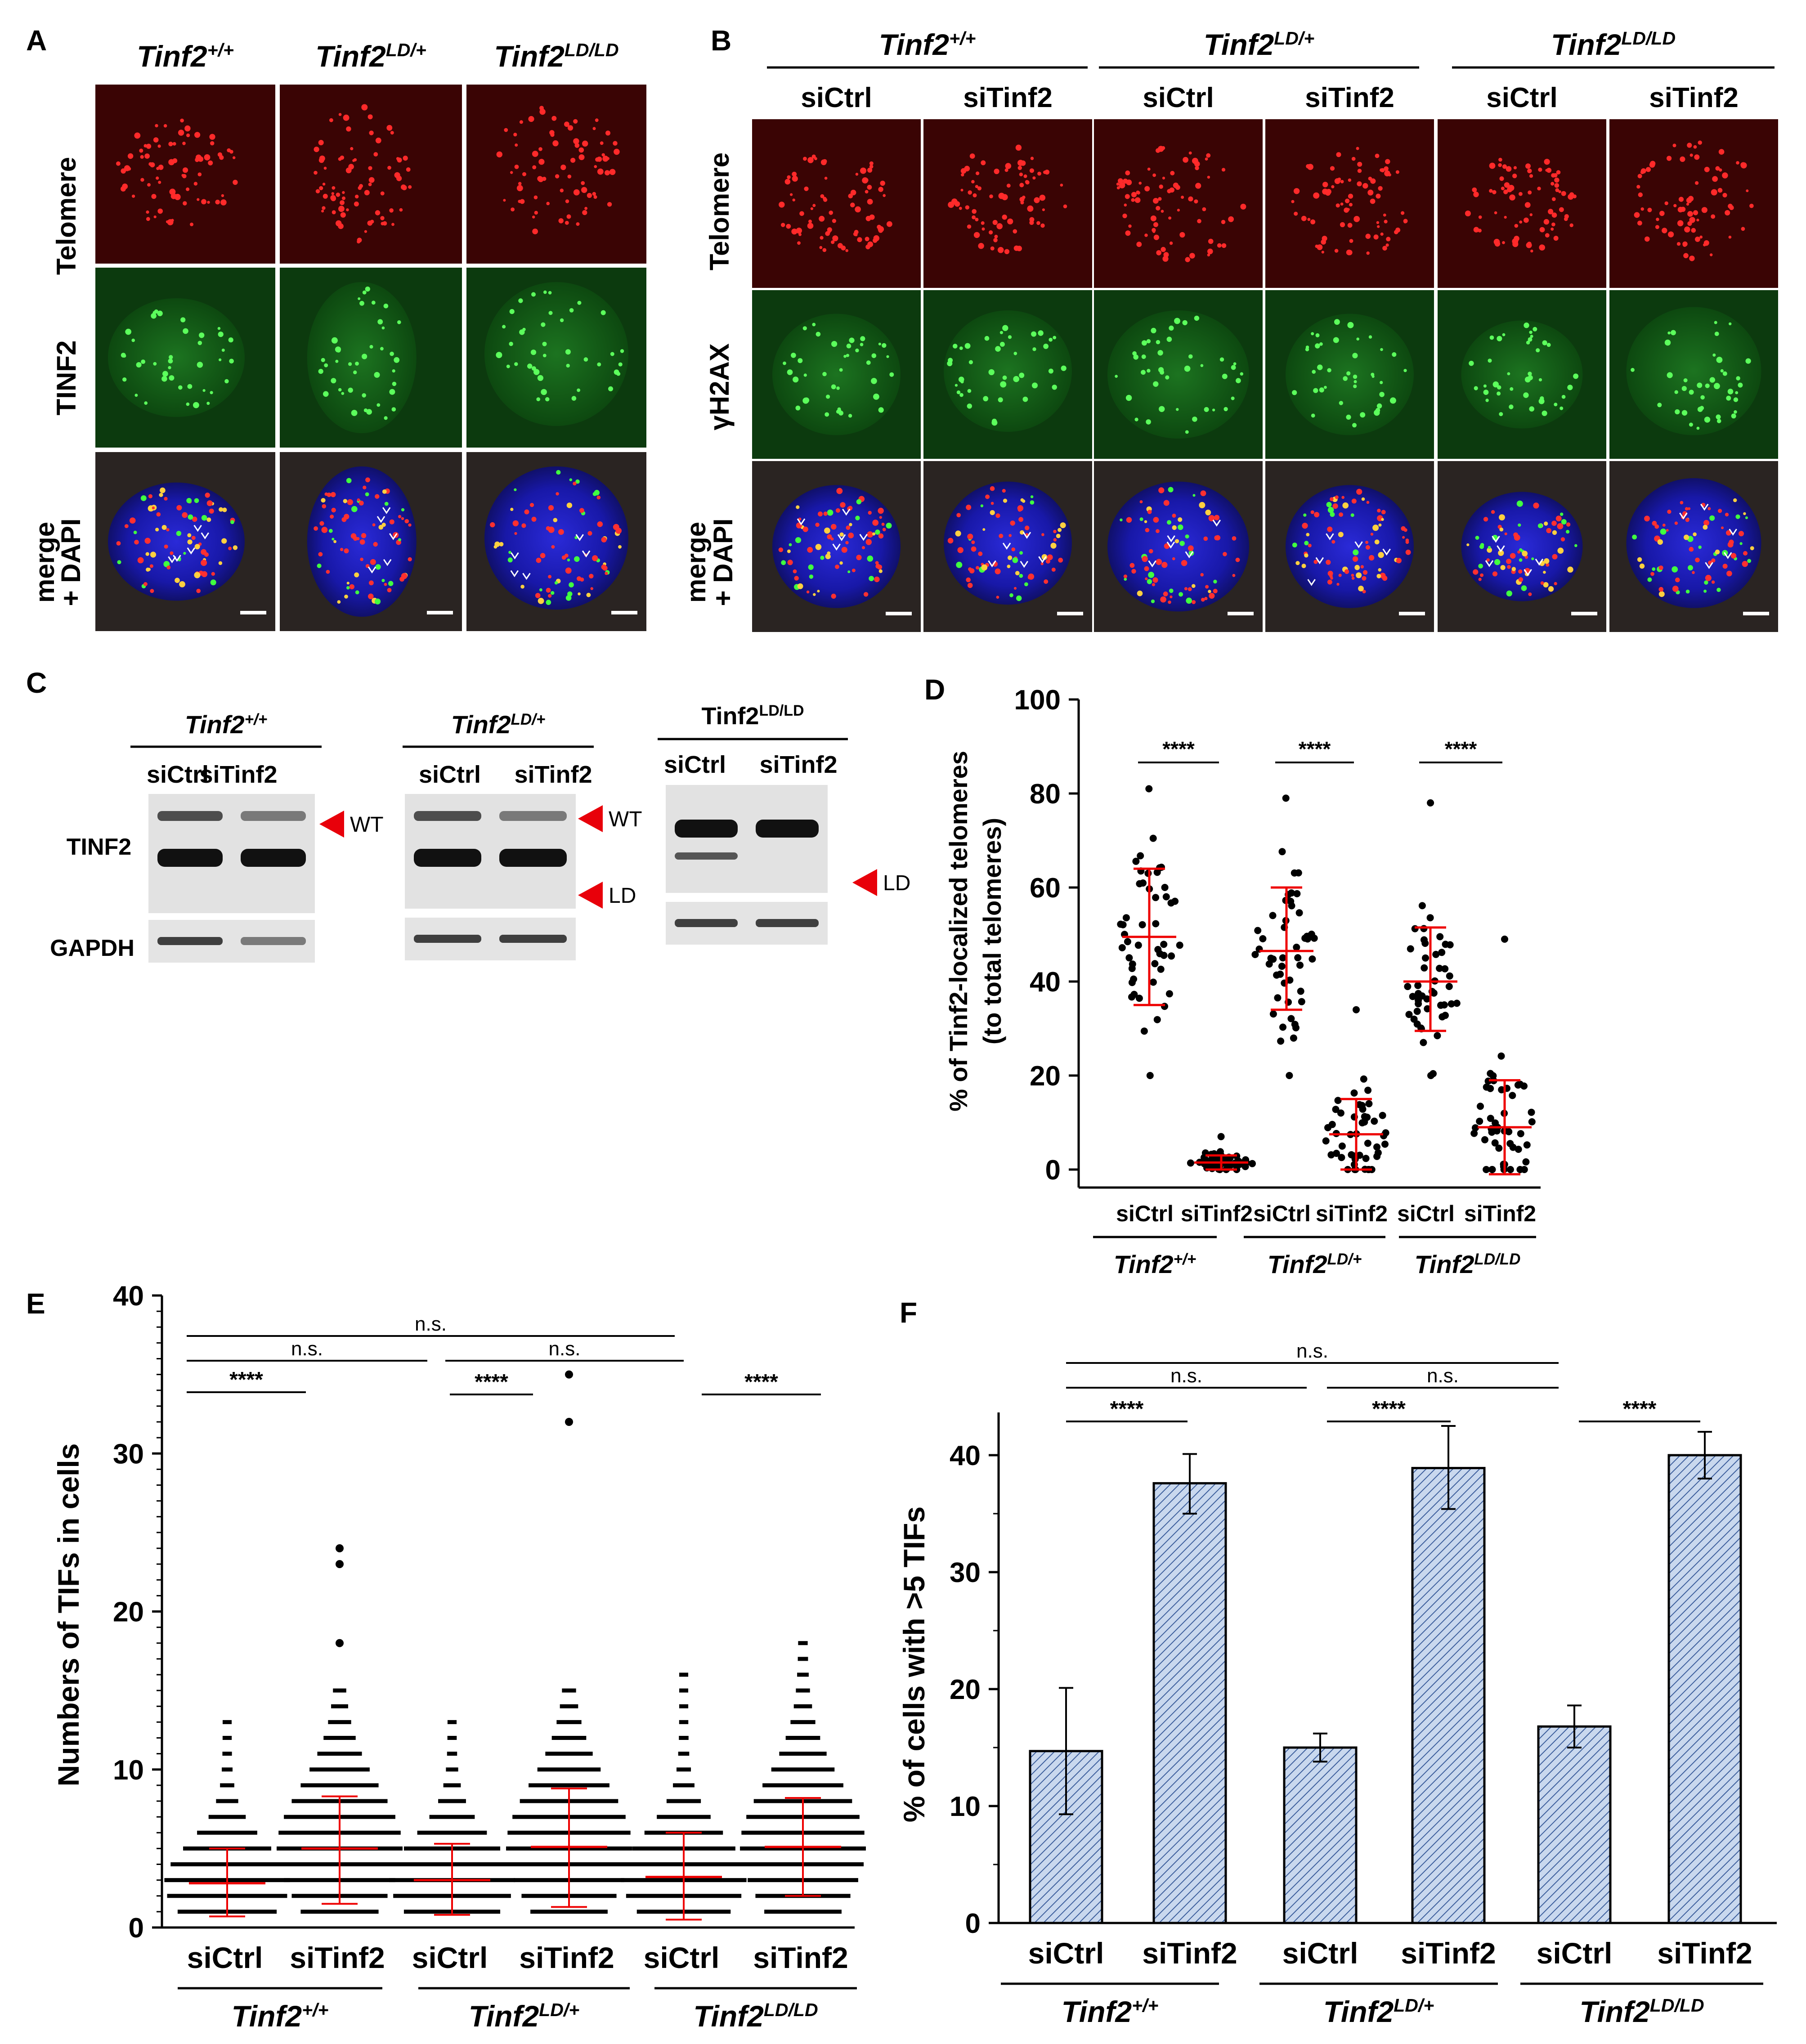 This screenshot has height=2044, width=1806. I want to click on genotype-label: Tinf2+/+, so click(1110, 2011).